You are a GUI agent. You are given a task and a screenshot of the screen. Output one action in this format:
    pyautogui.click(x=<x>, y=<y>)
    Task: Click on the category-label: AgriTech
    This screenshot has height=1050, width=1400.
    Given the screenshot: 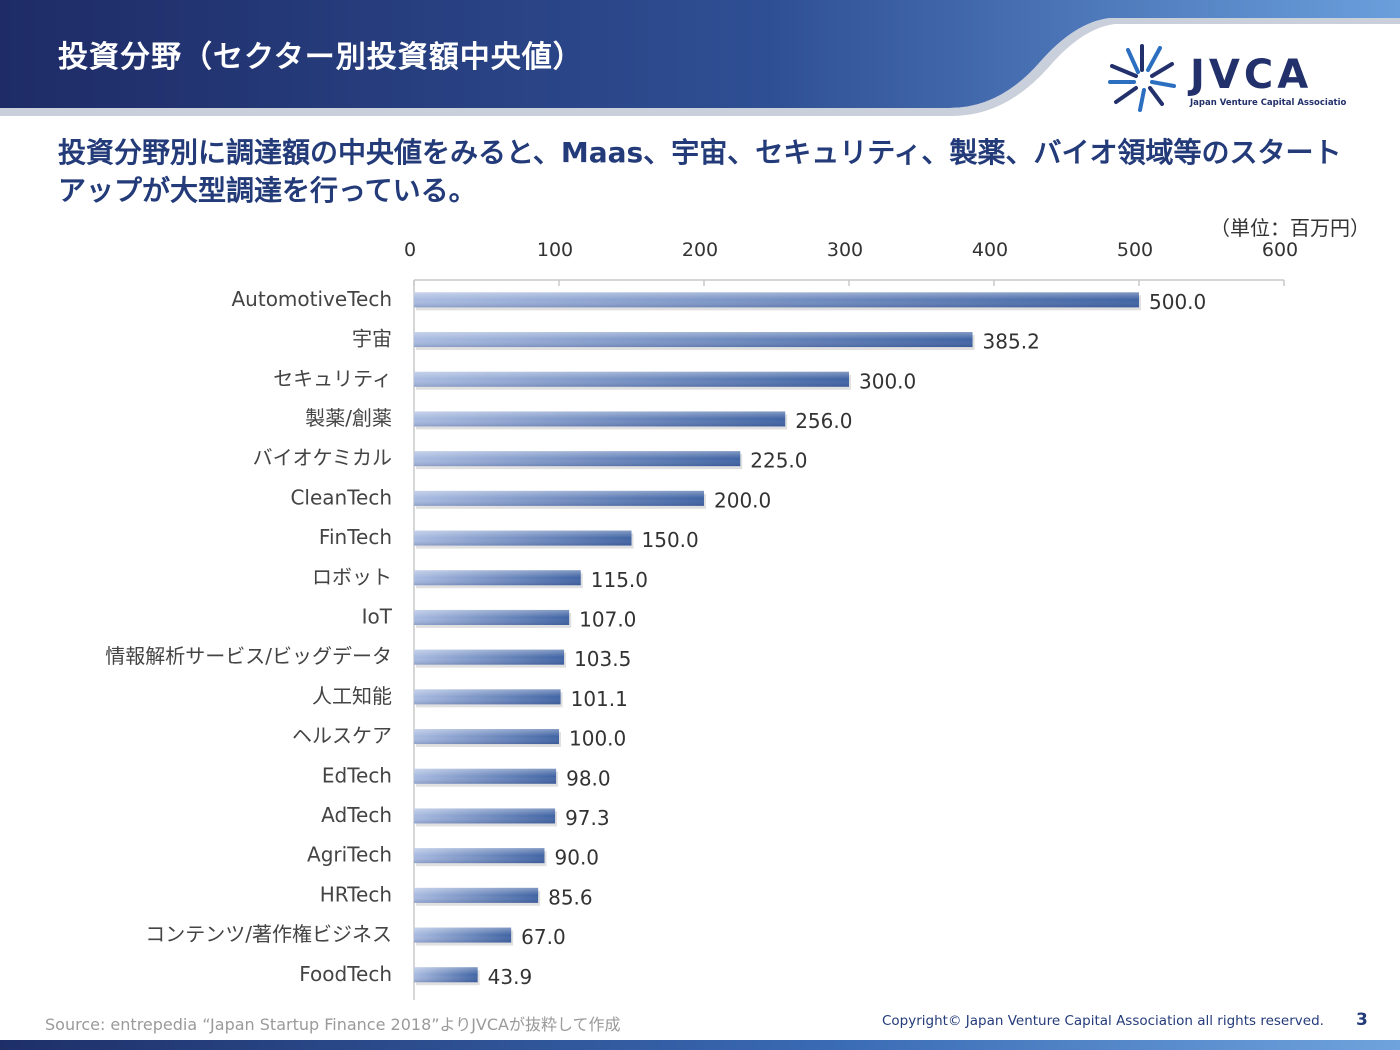 What is the action you would take?
    pyautogui.click(x=349, y=855)
    